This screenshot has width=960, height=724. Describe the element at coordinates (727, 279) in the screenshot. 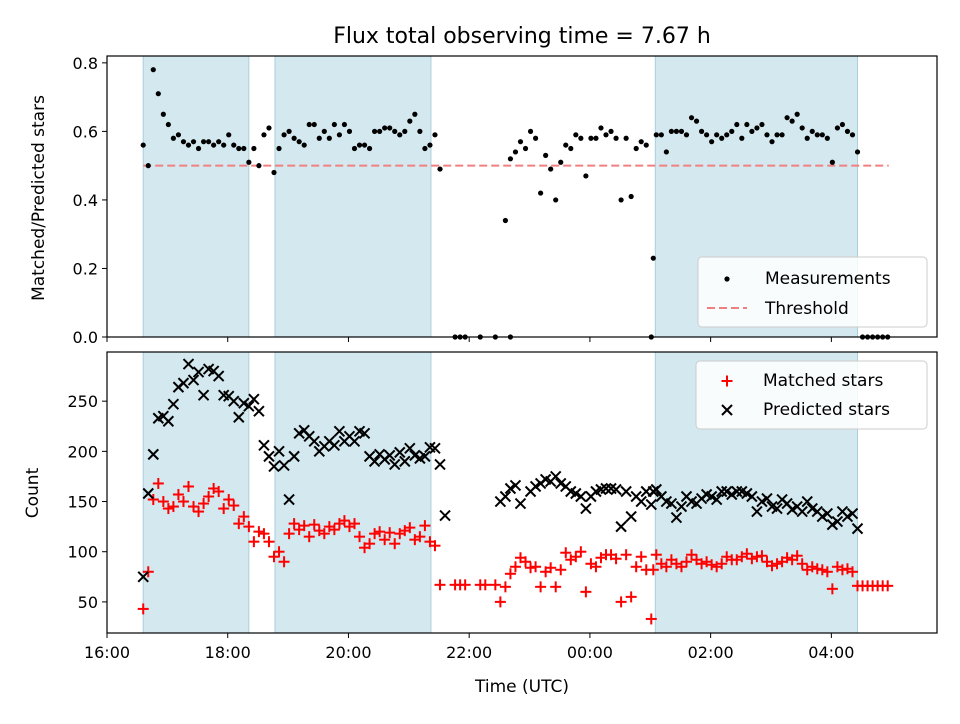

I see `legend-measurements-marker` at that location.